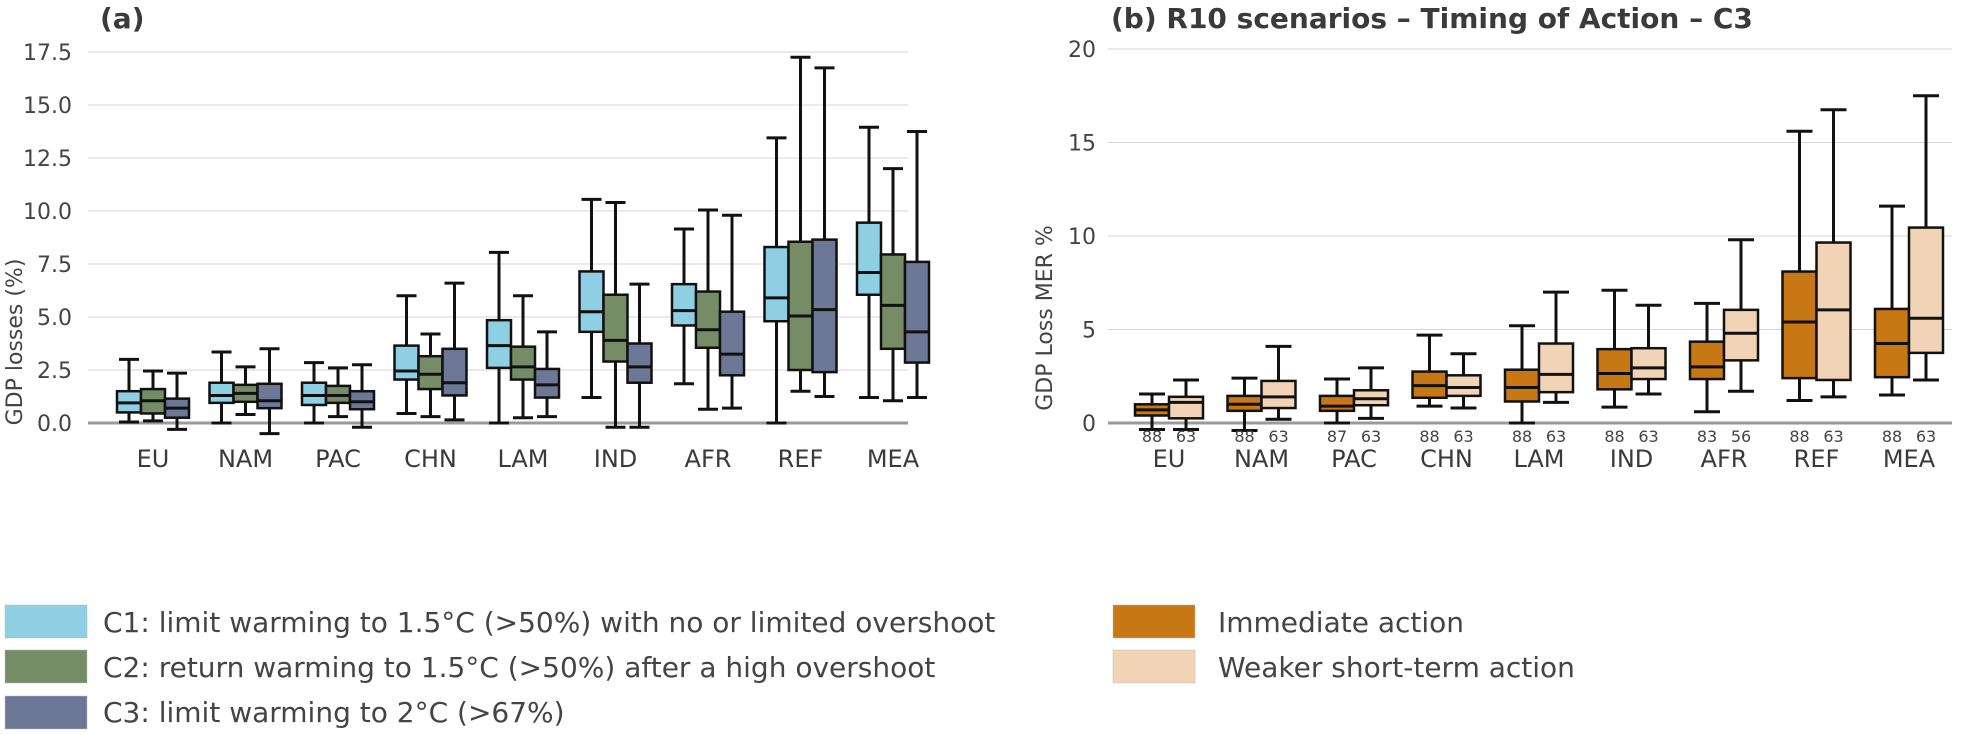  What do you see at coordinates (15, 342) in the screenshot?
I see `panel-a-y-axis-label: GDP losses (%)` at bounding box center [15, 342].